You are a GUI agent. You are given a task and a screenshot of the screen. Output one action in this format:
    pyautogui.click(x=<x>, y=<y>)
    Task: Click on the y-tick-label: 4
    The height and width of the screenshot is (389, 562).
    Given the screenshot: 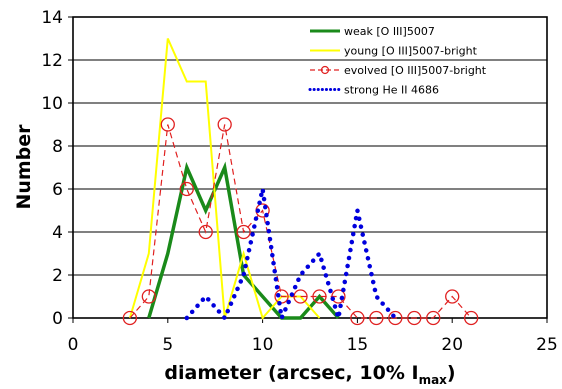 What is the action you would take?
    pyautogui.click(x=57, y=233)
    